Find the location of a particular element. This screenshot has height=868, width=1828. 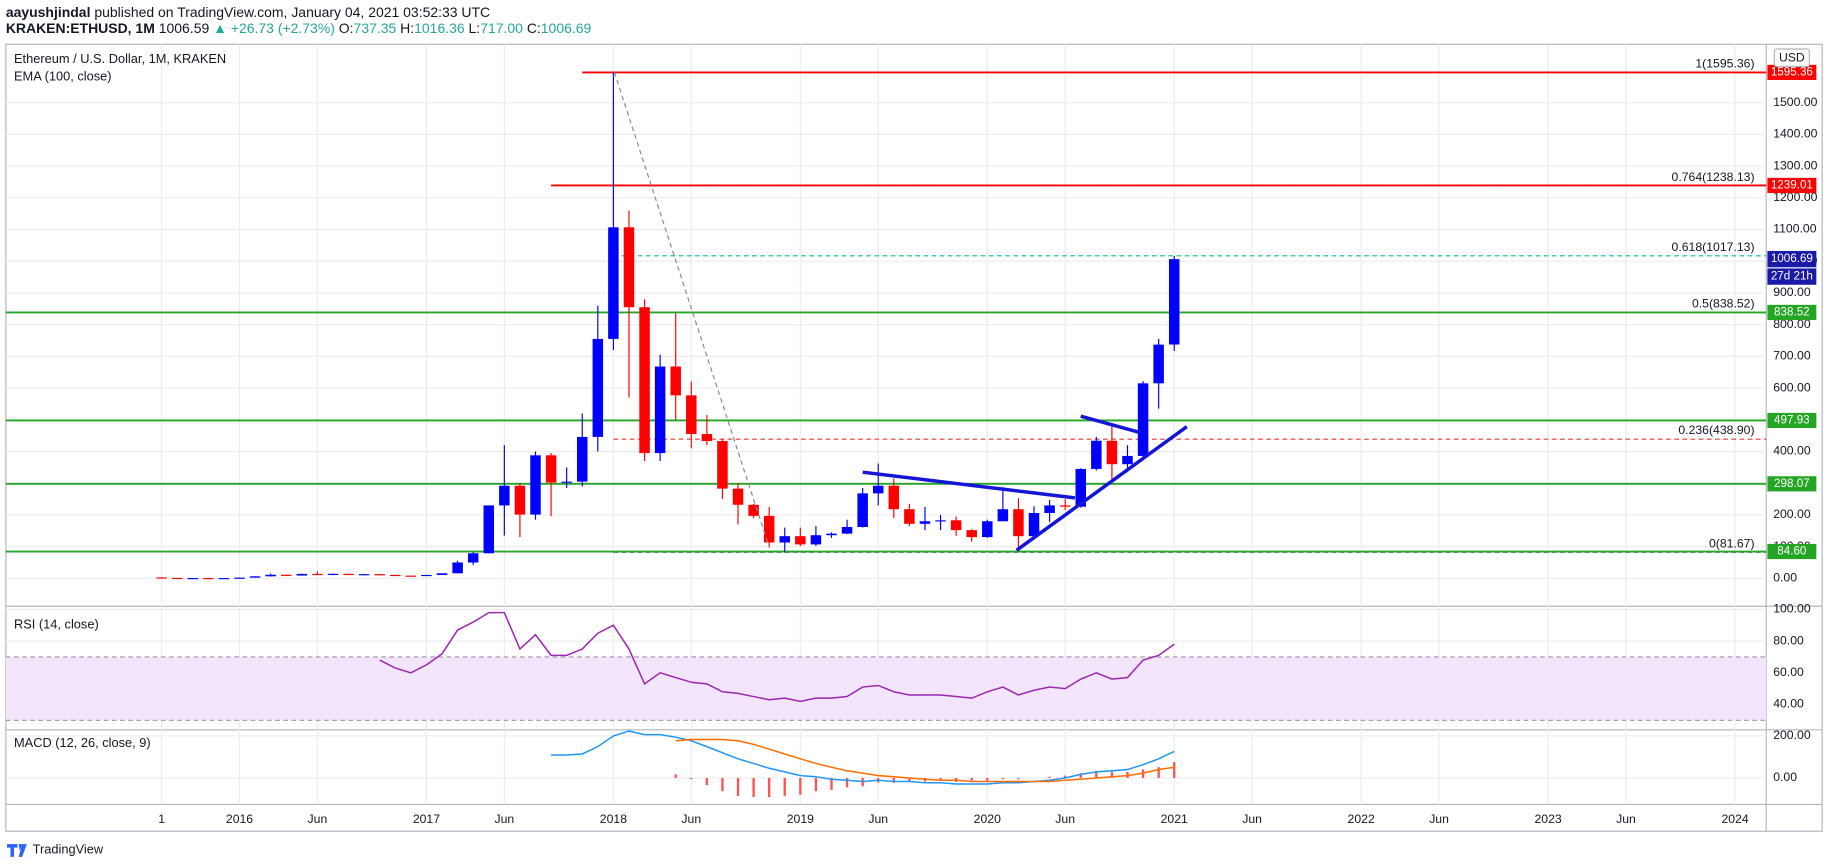

x-tick-label: 1 is located at coordinates (161, 819).